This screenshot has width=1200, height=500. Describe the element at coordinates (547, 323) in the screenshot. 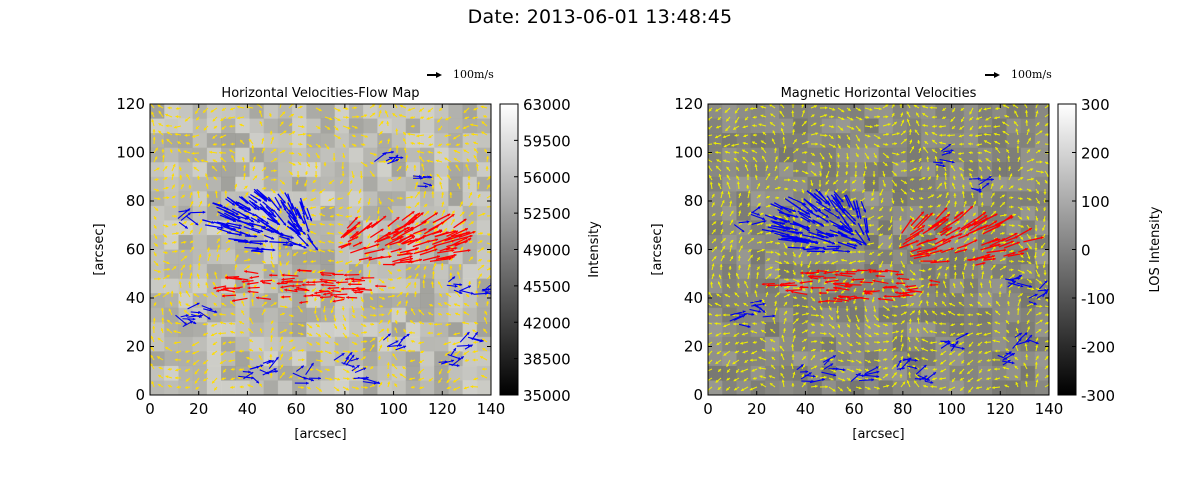

I see `colorbar-tick-label: 42000` at that location.